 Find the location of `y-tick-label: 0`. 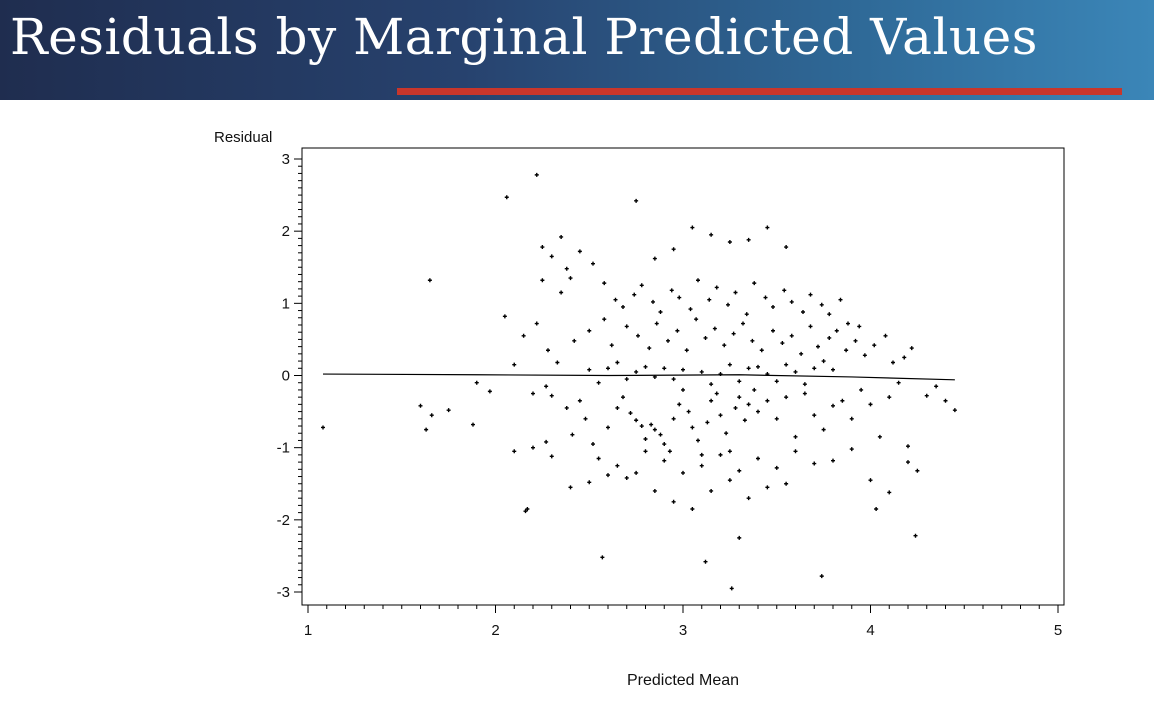

y-tick-label: 0 is located at coordinates (286, 376).